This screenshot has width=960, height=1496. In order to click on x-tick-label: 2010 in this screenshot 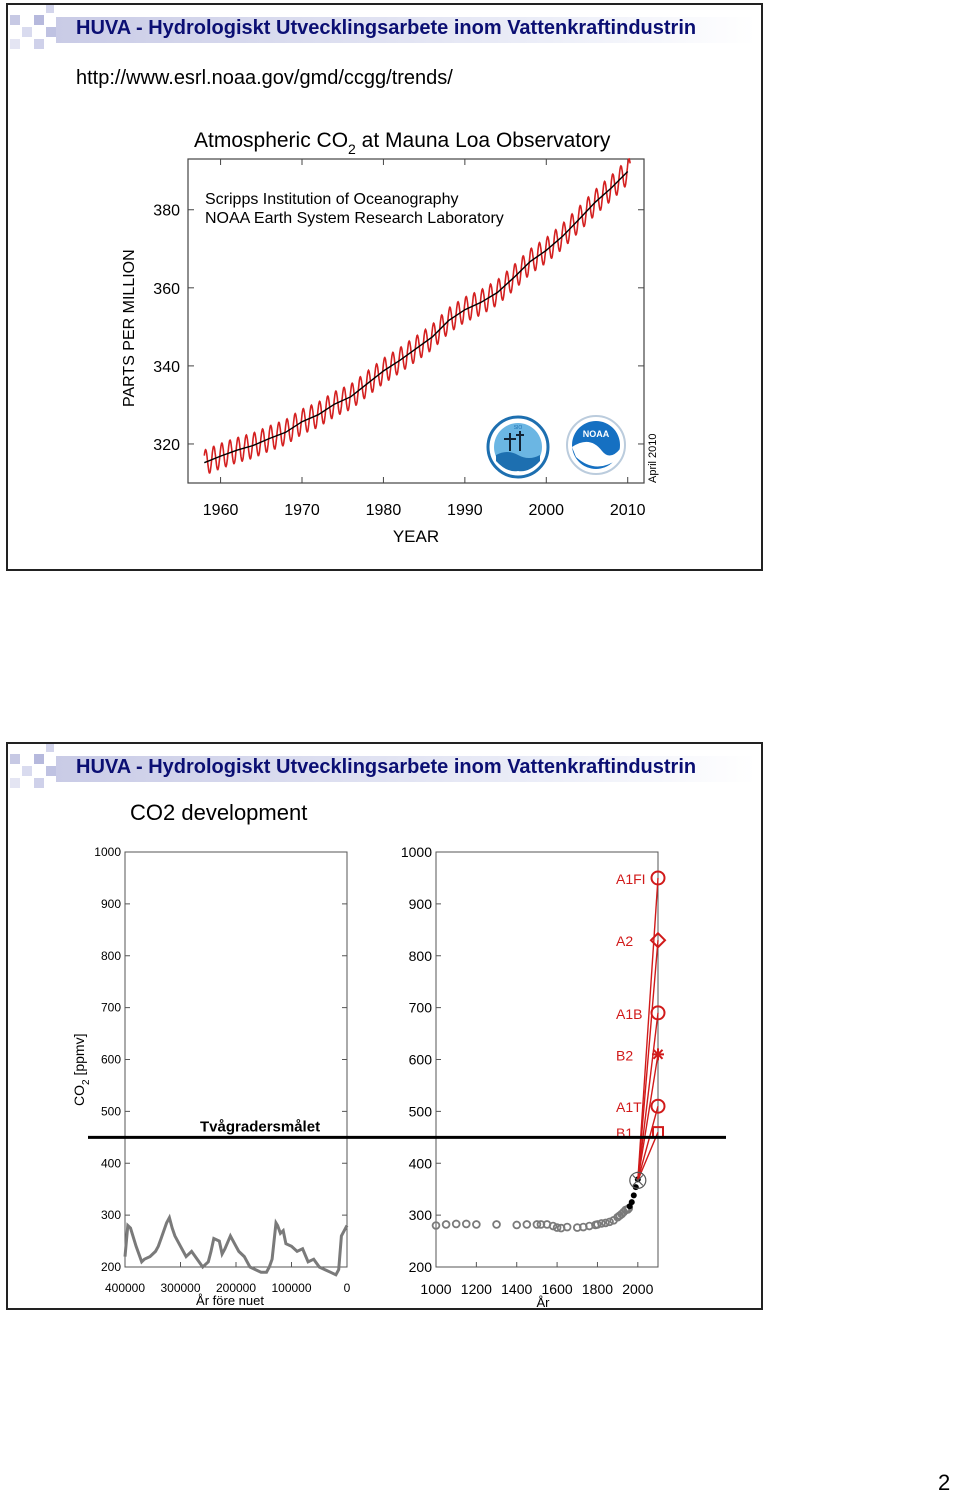, I will do `click(628, 510)`.